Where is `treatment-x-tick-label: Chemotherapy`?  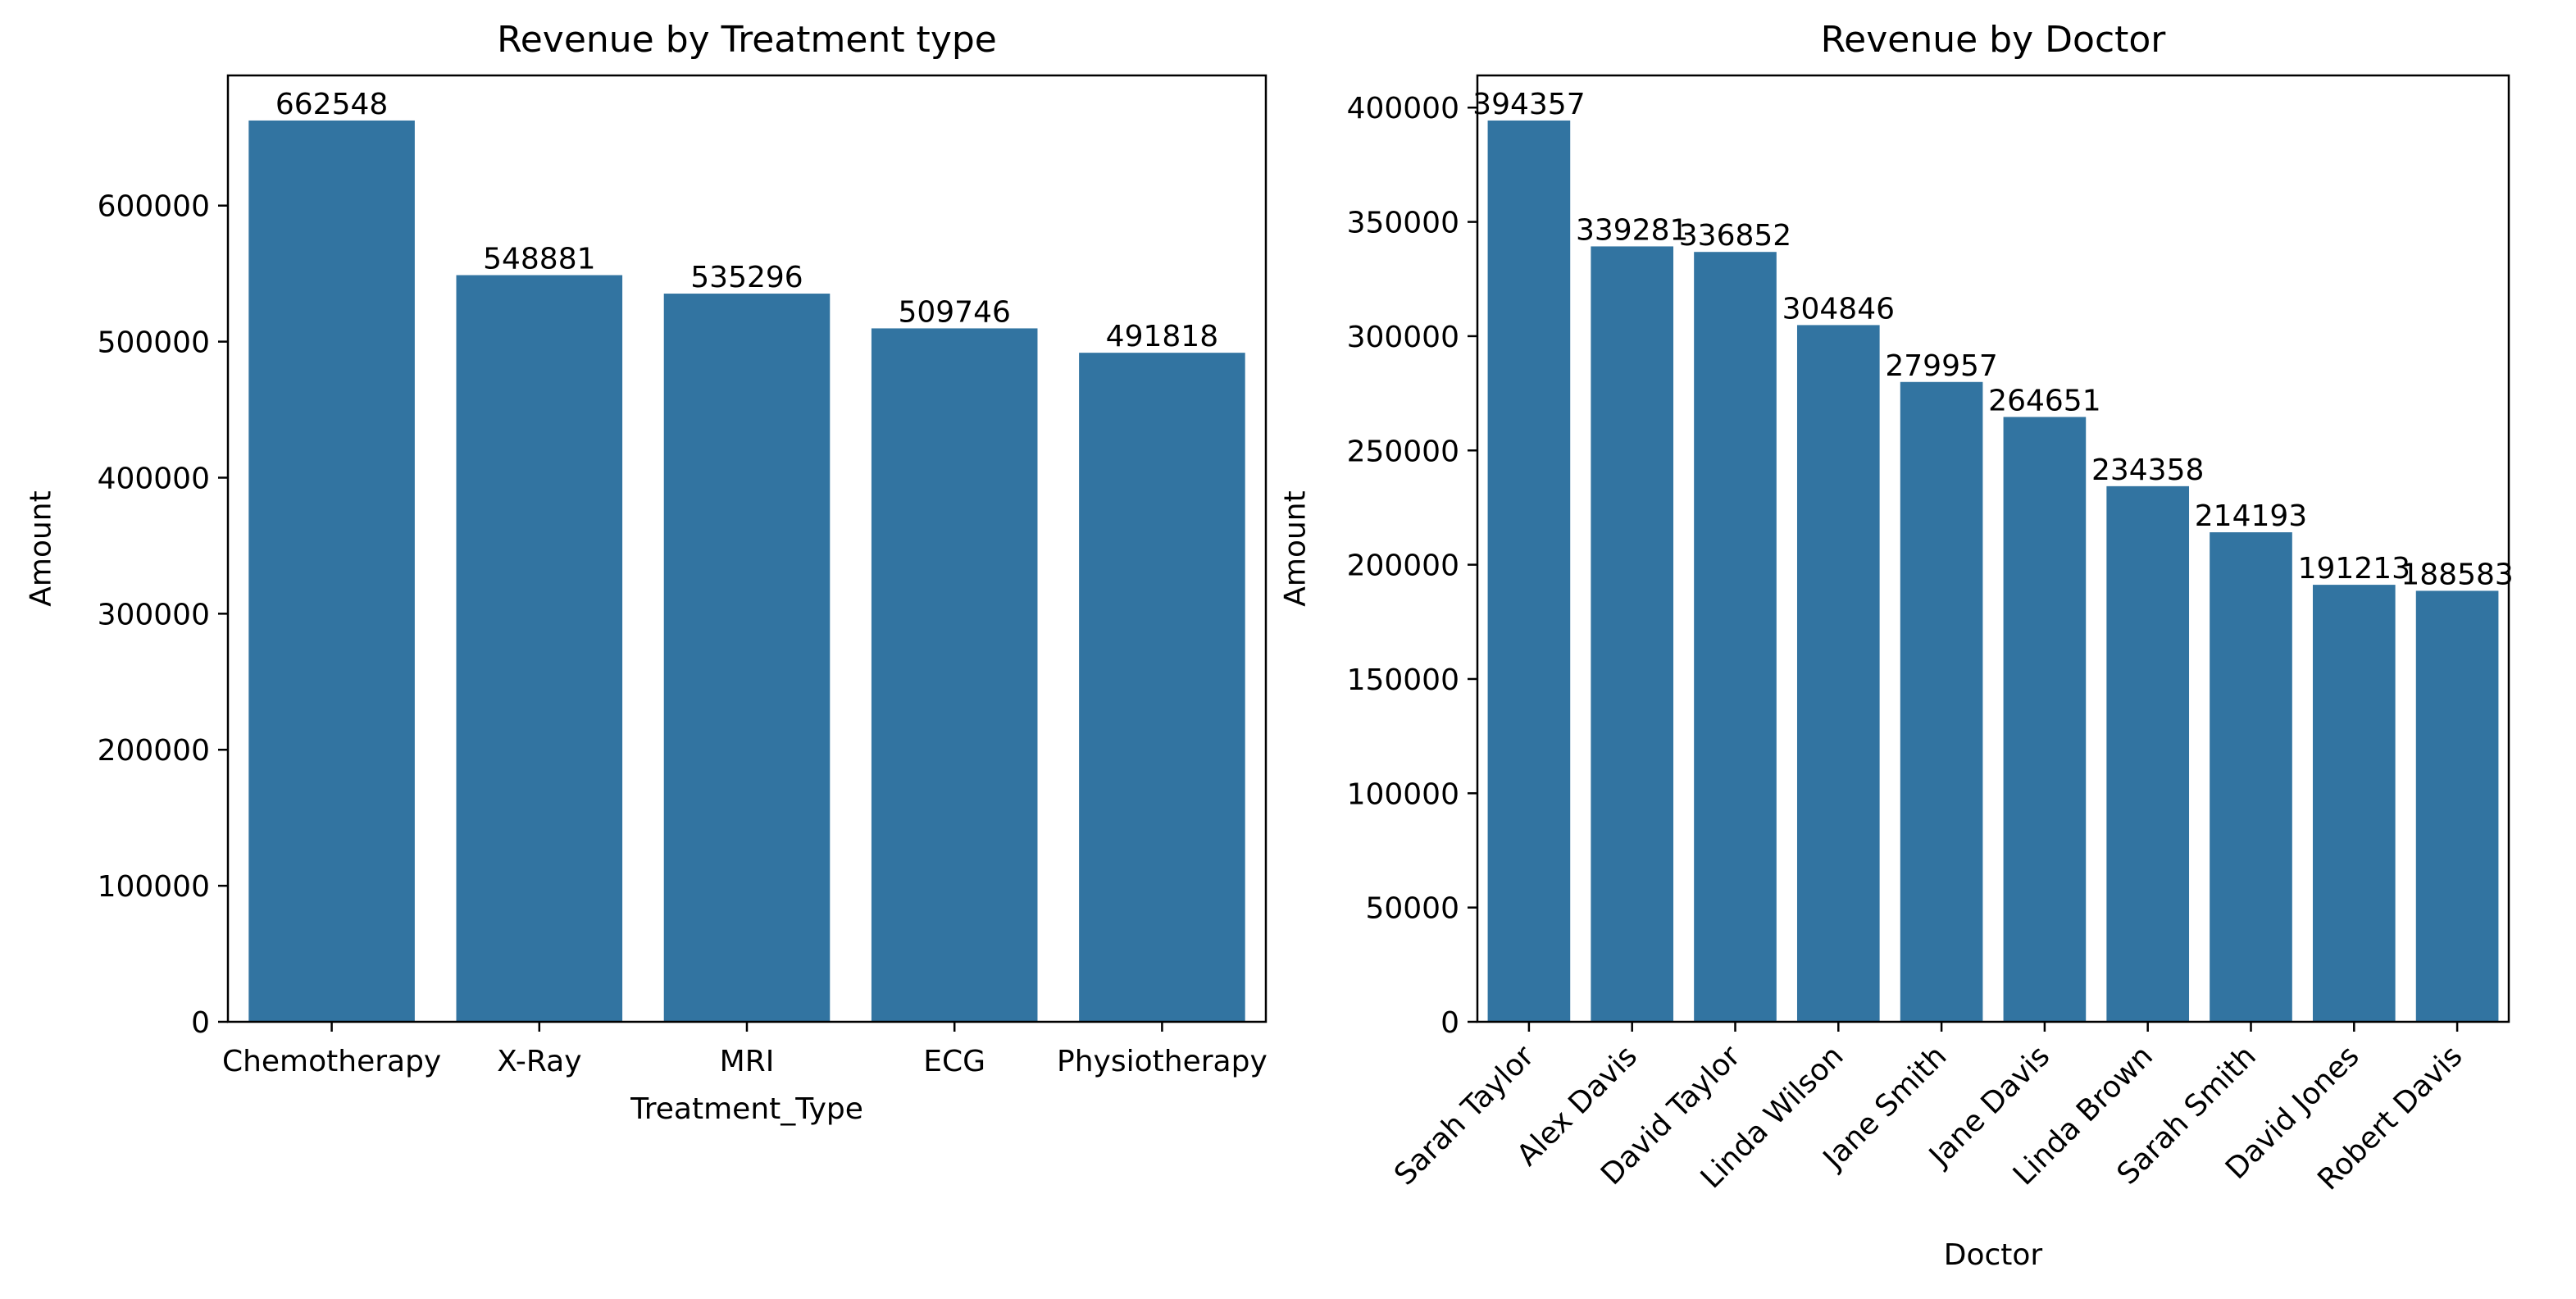
treatment-x-tick-label: Chemotherapy is located at coordinates (331, 1061).